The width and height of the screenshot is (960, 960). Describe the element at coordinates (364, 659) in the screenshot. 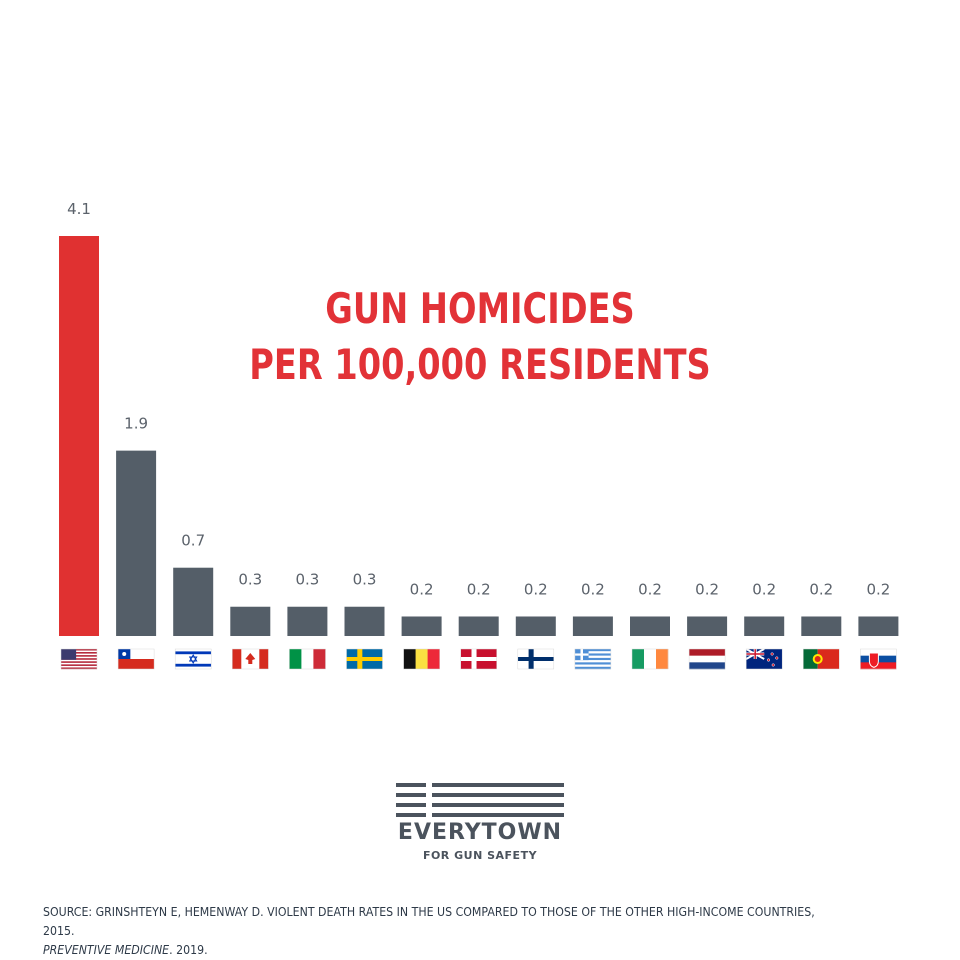

I see `sweden-flag` at that location.